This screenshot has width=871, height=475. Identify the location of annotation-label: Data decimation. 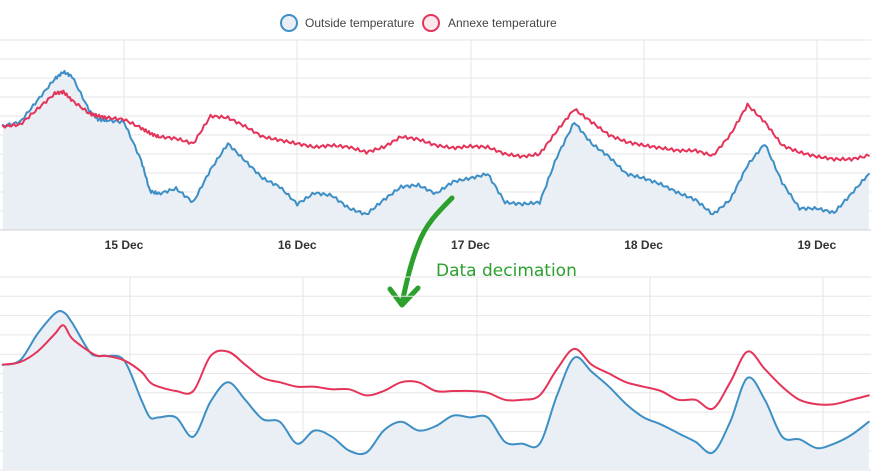
(506, 271).